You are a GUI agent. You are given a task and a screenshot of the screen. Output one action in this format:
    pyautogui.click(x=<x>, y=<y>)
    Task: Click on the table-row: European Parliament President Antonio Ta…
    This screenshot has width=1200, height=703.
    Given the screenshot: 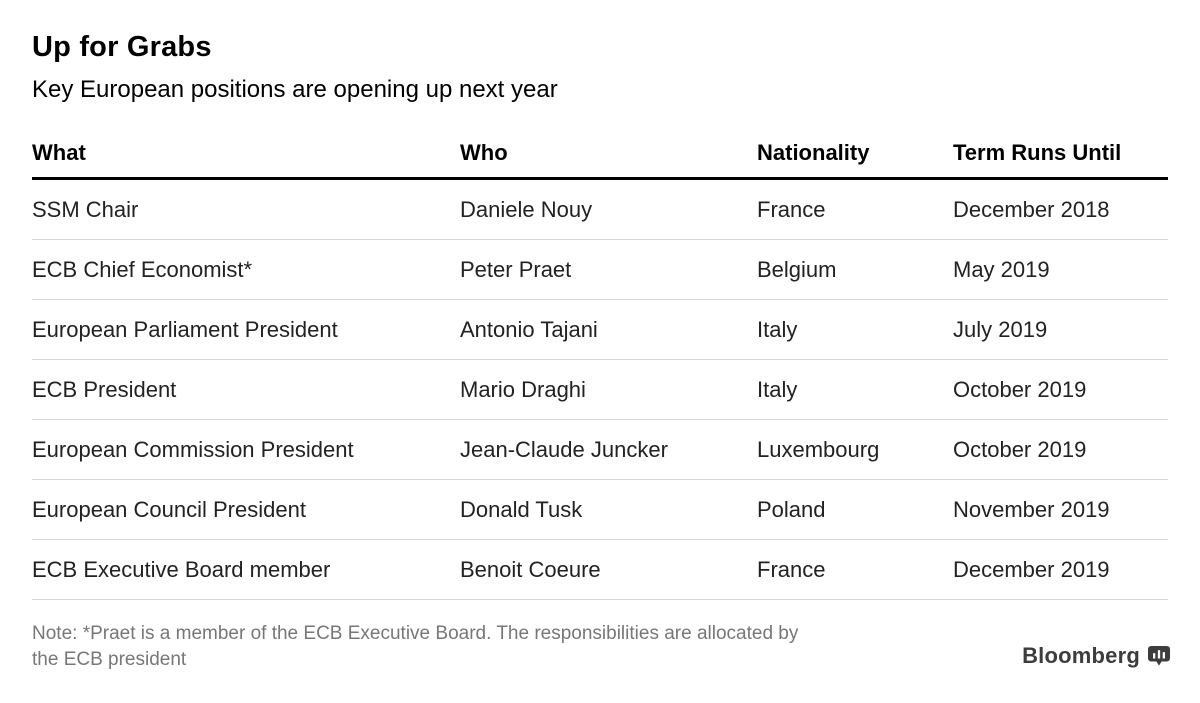 What is the action you would take?
    pyautogui.click(x=600, y=330)
    